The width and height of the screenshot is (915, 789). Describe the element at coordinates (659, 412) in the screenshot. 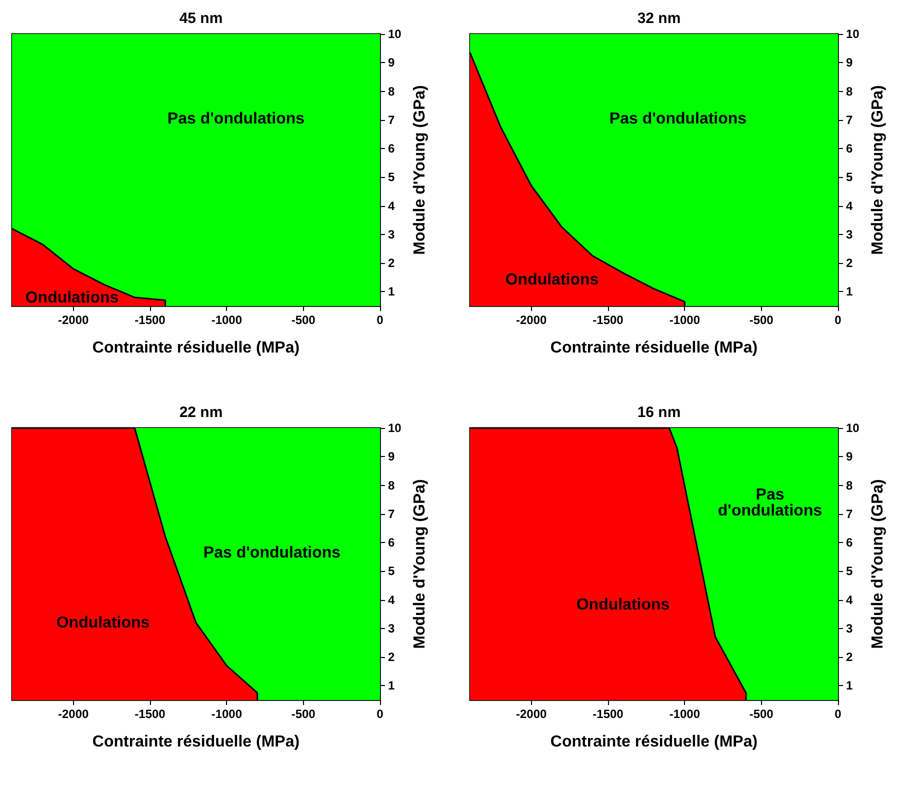

I see `chart-title: 16 nm` at that location.